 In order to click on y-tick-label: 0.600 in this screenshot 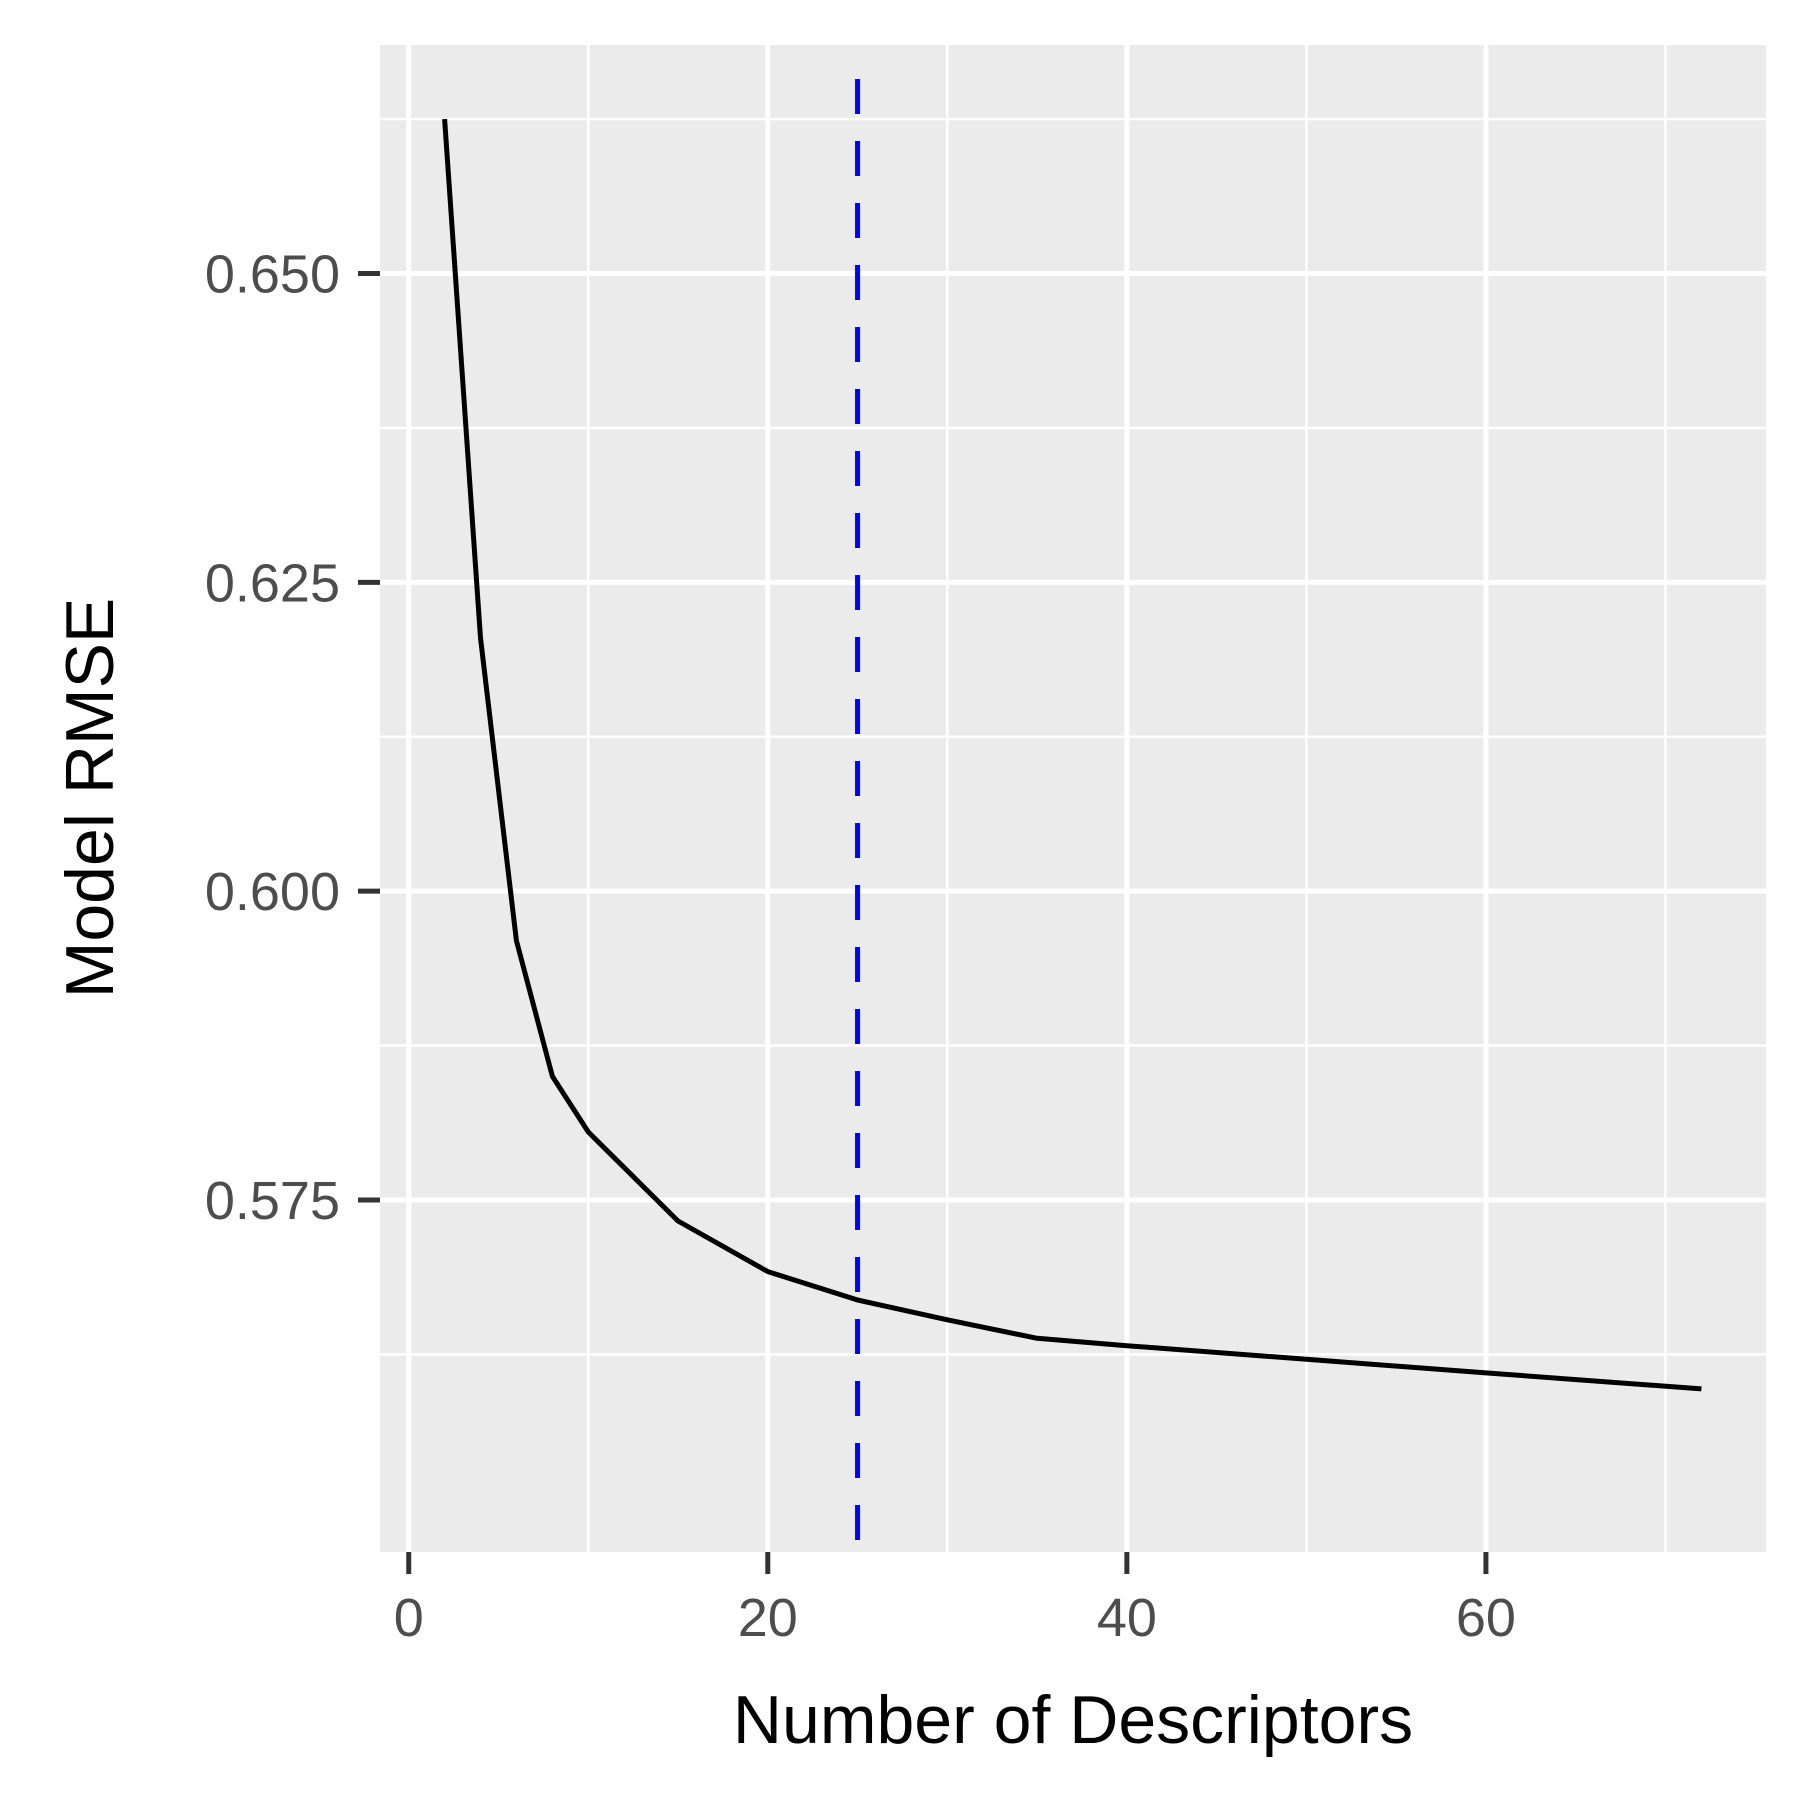, I will do `click(272, 892)`.